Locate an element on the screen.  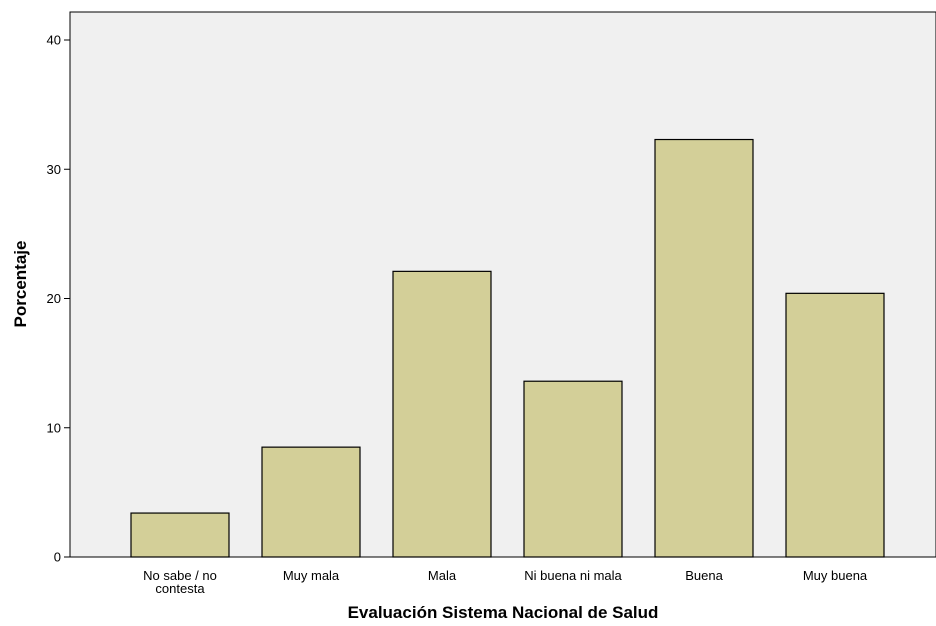
y-tick-label: 10 is located at coordinates (54, 427).